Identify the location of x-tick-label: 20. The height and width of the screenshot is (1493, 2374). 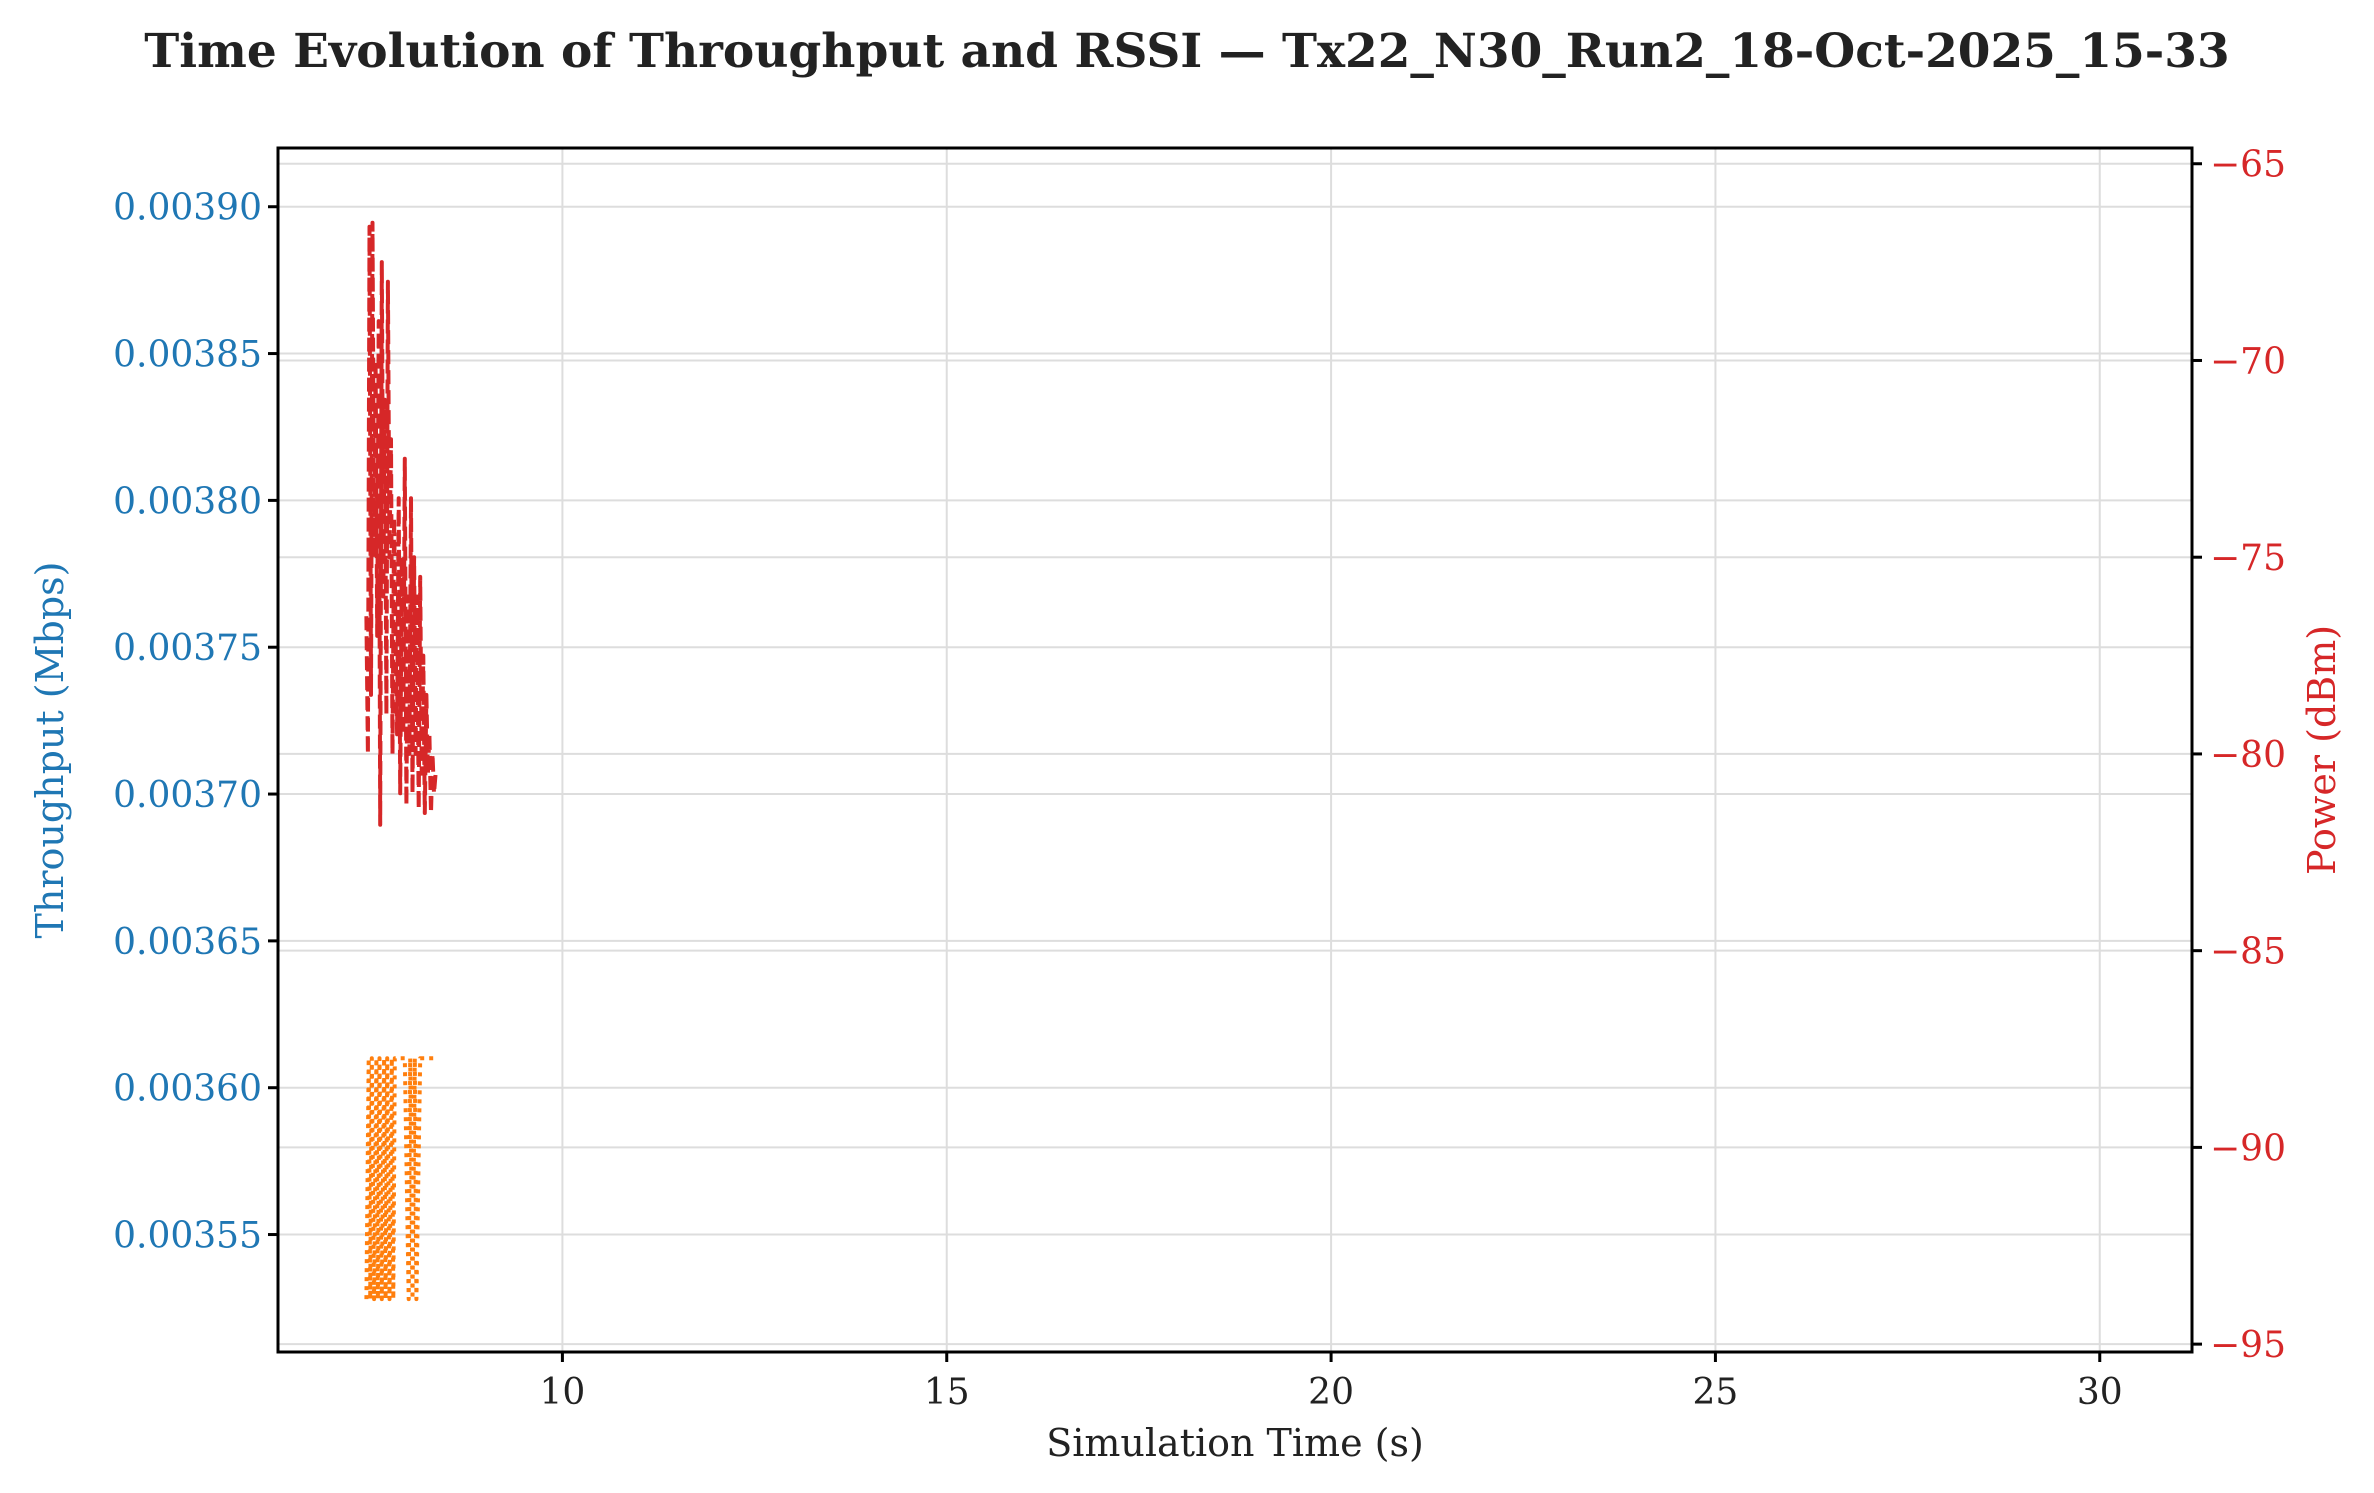
(1331, 1392).